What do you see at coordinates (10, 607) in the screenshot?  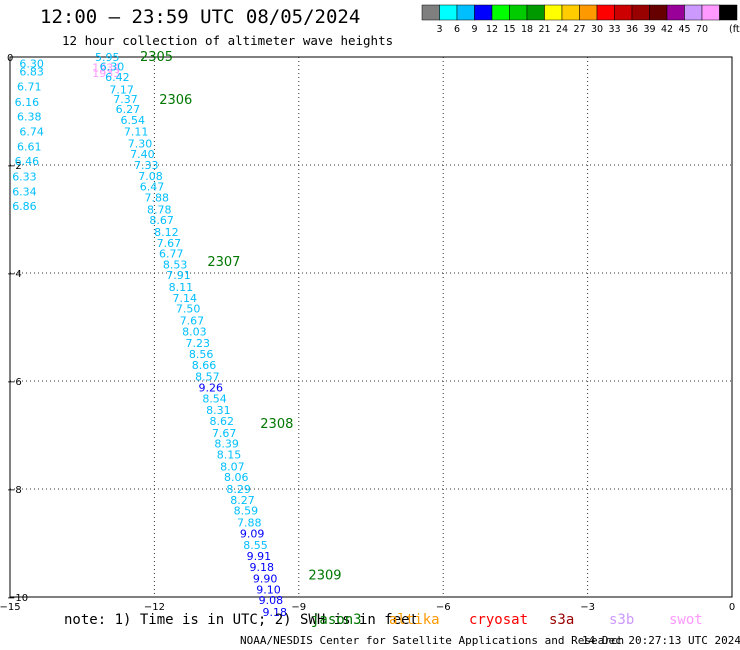 I see `x-tick-label: −15` at bounding box center [10, 607].